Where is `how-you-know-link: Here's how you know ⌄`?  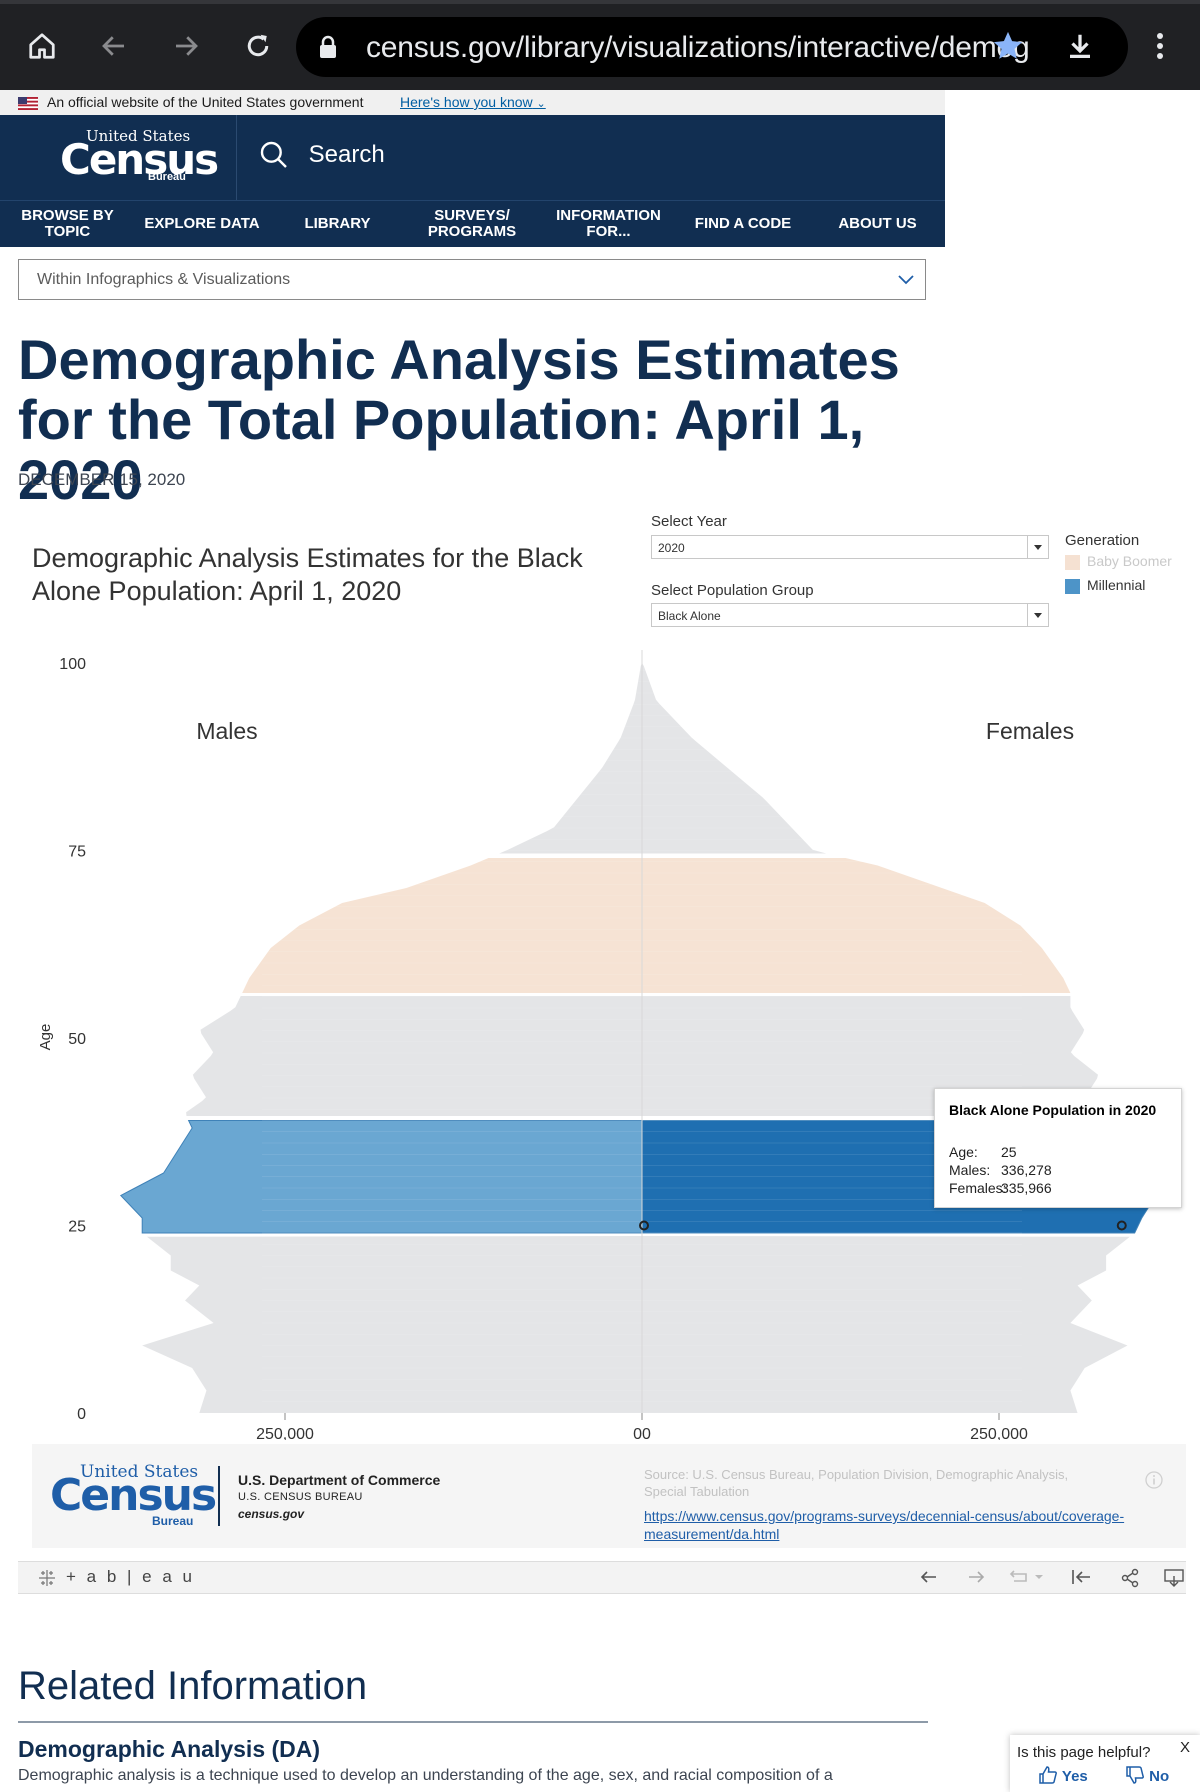
how-you-know-link: Here's how you know ⌄ is located at coordinates (473, 102).